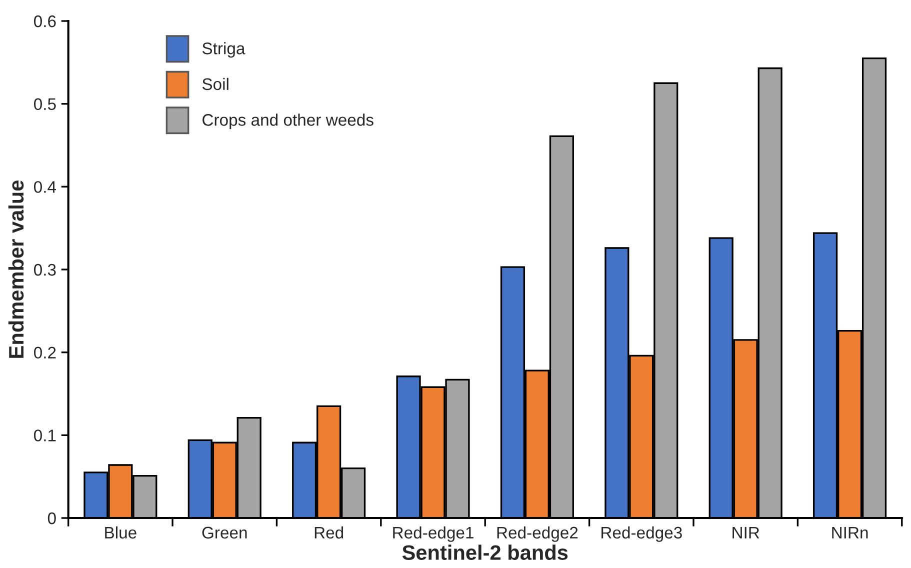 The image size is (911, 568). I want to click on legend-label: Soil, so click(215, 84).